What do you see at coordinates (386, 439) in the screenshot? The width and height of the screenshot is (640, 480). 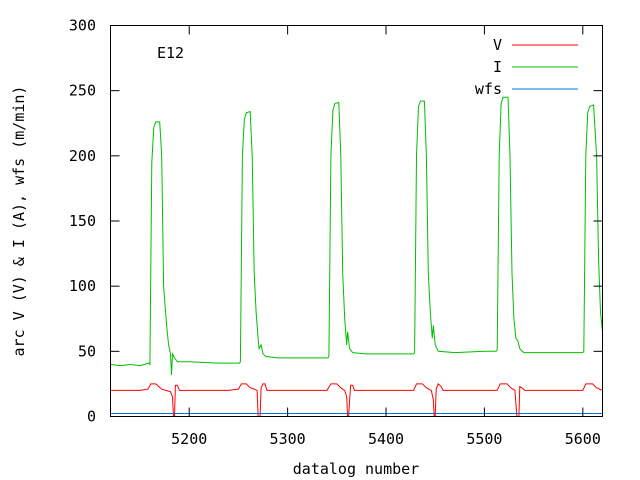 I see `x-tick-label: 5400` at bounding box center [386, 439].